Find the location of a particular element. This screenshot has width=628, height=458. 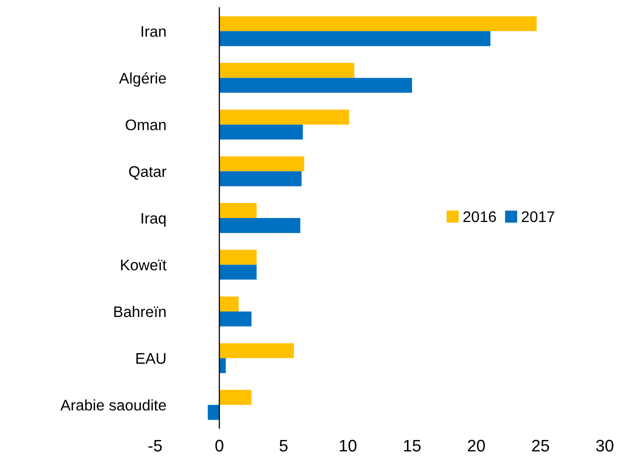

y-tick-label: EAU is located at coordinates (151, 358).